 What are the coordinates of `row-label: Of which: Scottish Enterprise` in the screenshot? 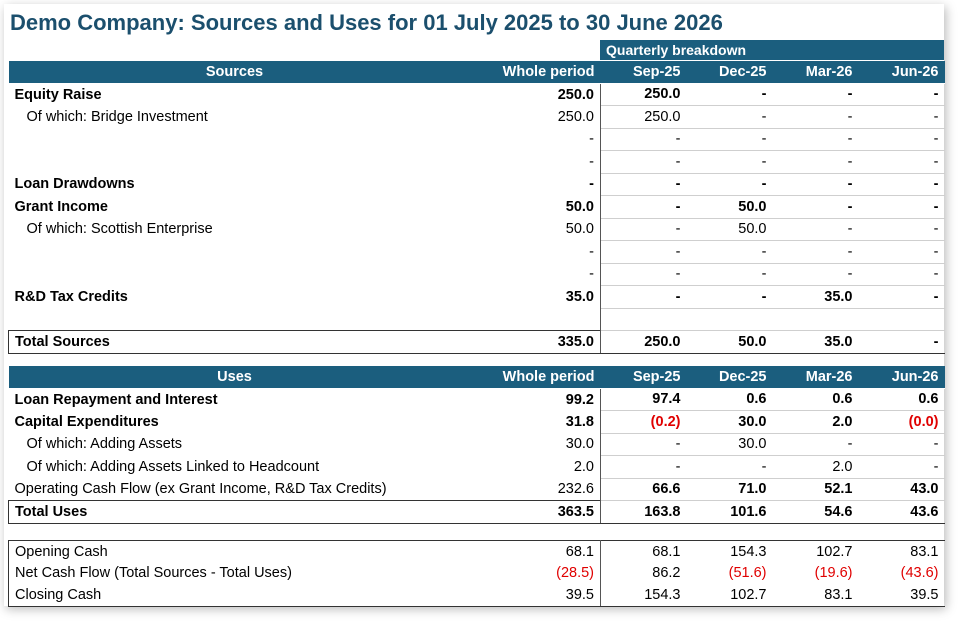 It's located at (119, 229).